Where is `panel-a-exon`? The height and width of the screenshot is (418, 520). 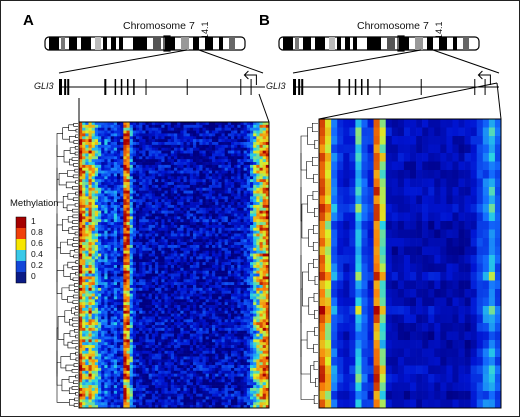
panel-a-exon is located at coordinates (122, 87).